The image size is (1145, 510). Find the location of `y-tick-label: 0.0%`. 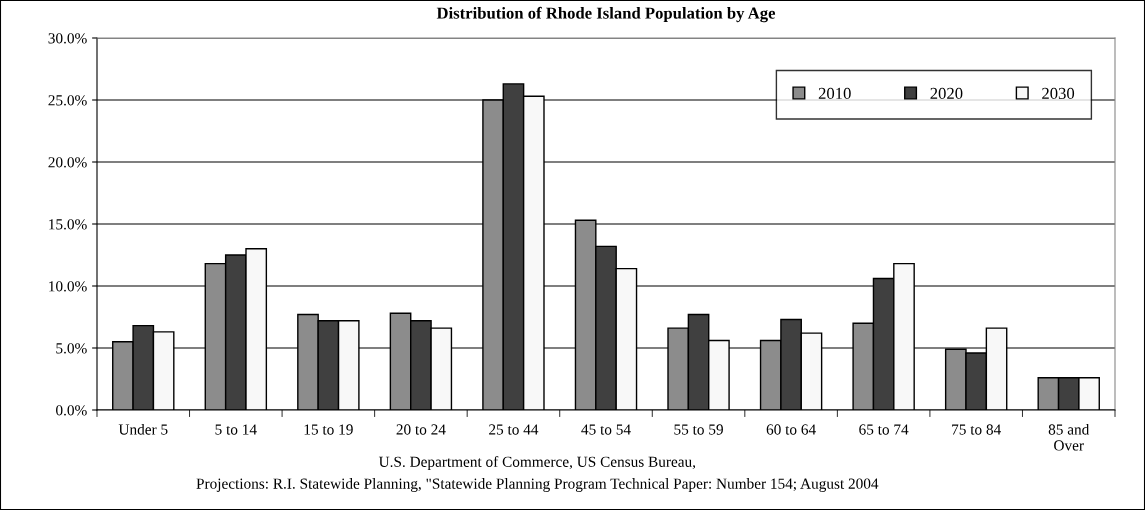

y-tick-label: 0.0% is located at coordinates (71, 410).